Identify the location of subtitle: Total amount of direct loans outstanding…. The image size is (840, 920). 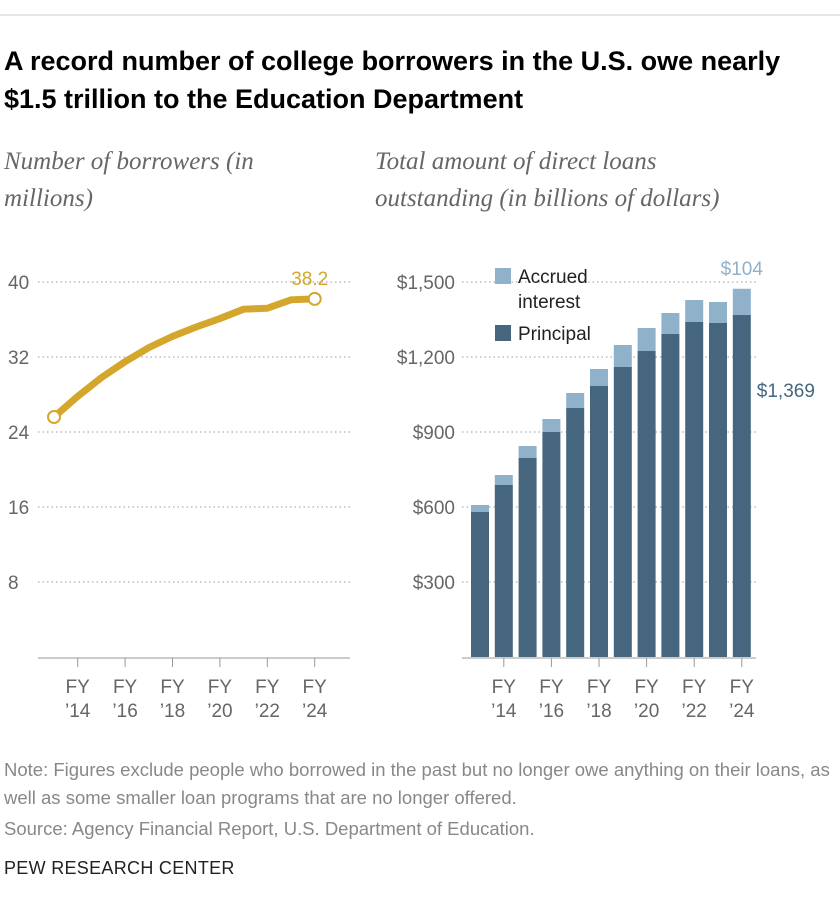
(547, 180).